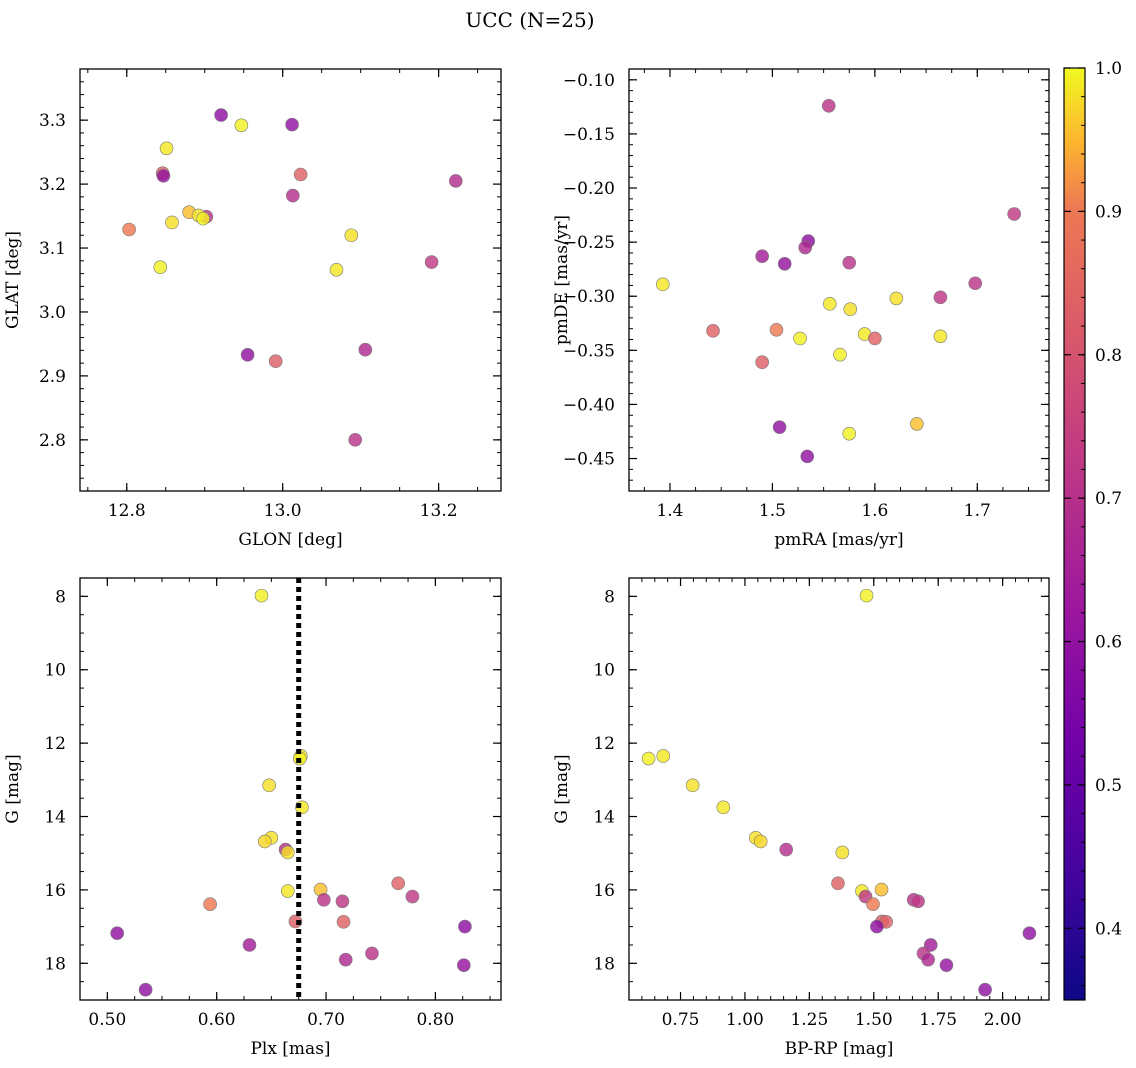 The width and height of the screenshot is (1136, 1068). What do you see at coordinates (13, 280) in the screenshot?
I see `y-axis-label: GLAT [deg]` at bounding box center [13, 280].